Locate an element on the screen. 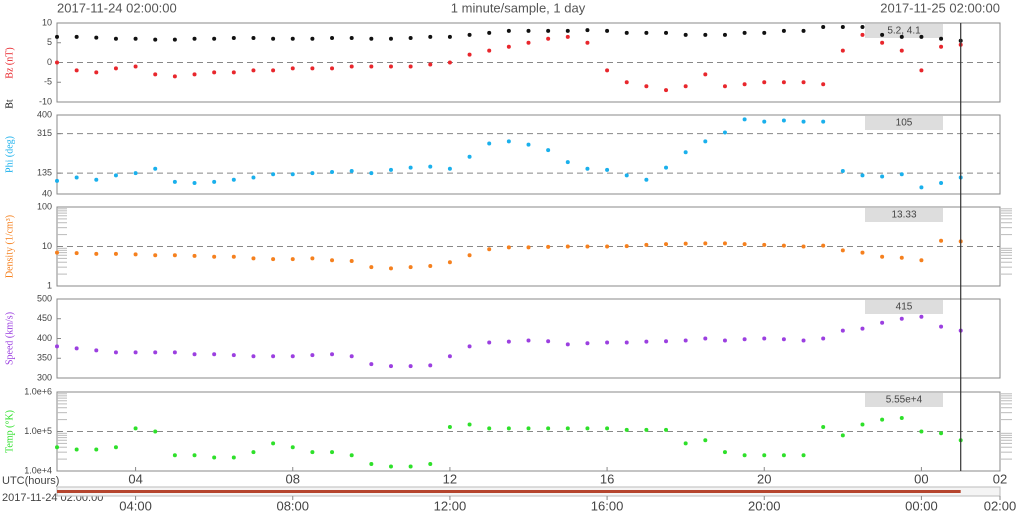 Image resolution: width=1024 pixels, height=516 pixels. timeline-label: 20:00 is located at coordinates (764, 505).